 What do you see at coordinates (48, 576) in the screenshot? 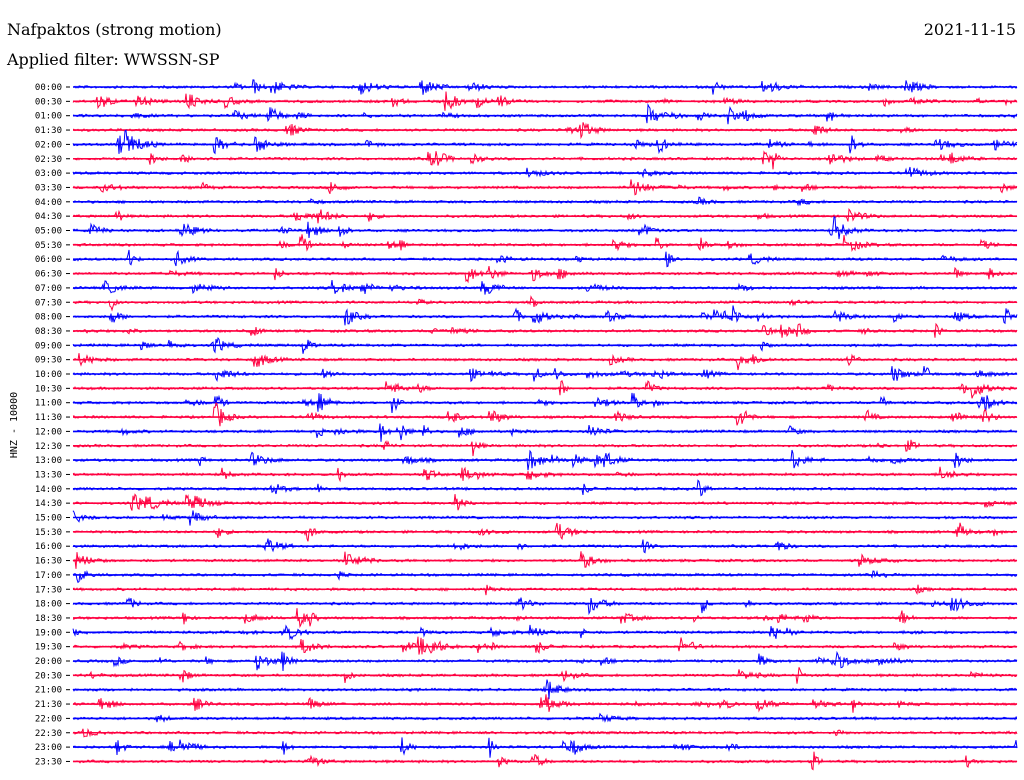
I see `time-tick-label: 17:00` at bounding box center [48, 576].